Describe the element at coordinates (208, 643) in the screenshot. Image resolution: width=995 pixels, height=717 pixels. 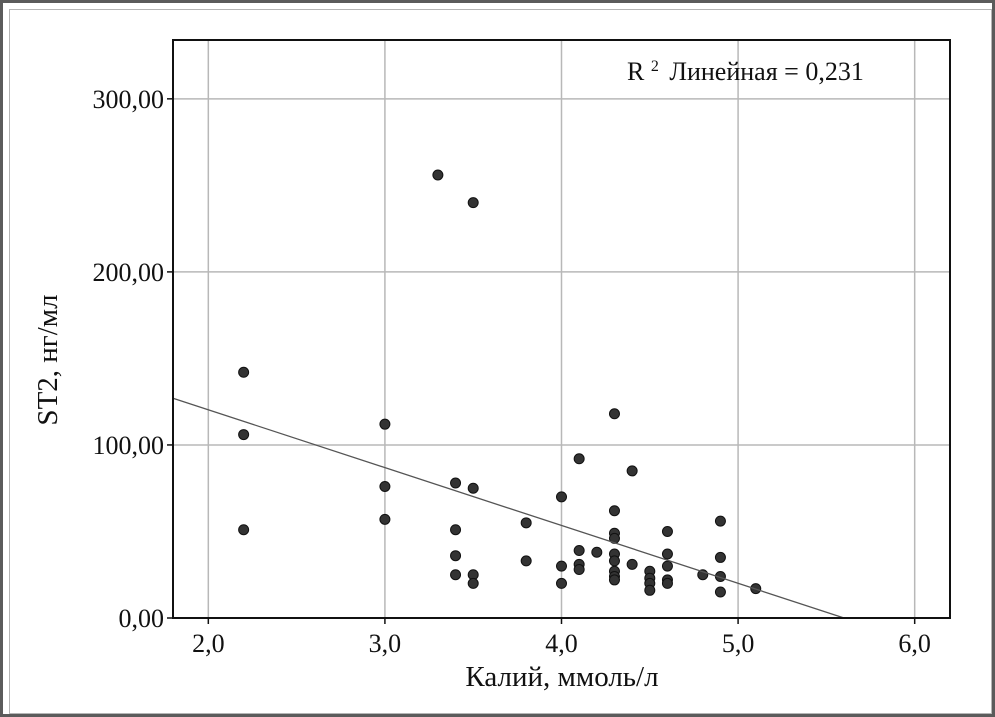
I see `x-tick-label: 2,0` at that location.